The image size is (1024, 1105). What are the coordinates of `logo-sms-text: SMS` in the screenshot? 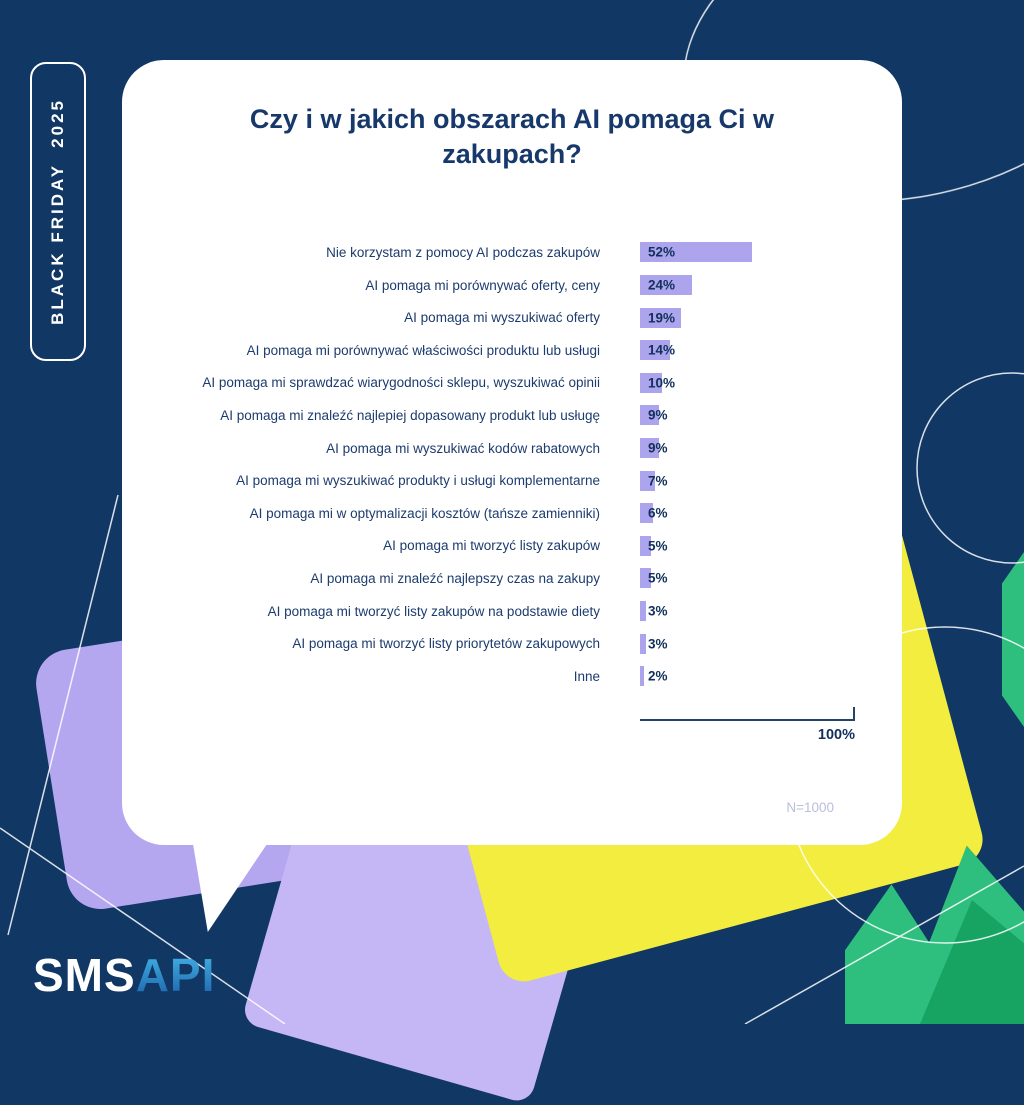 It's located at (84, 975).